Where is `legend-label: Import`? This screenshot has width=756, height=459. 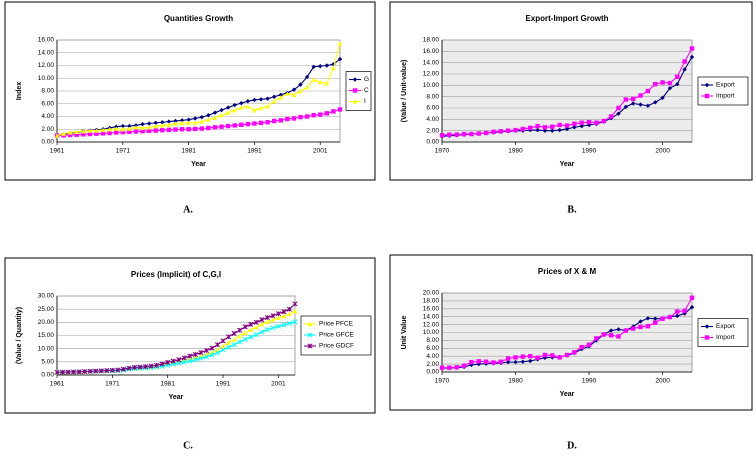
legend-label: Import is located at coordinates (725, 337).